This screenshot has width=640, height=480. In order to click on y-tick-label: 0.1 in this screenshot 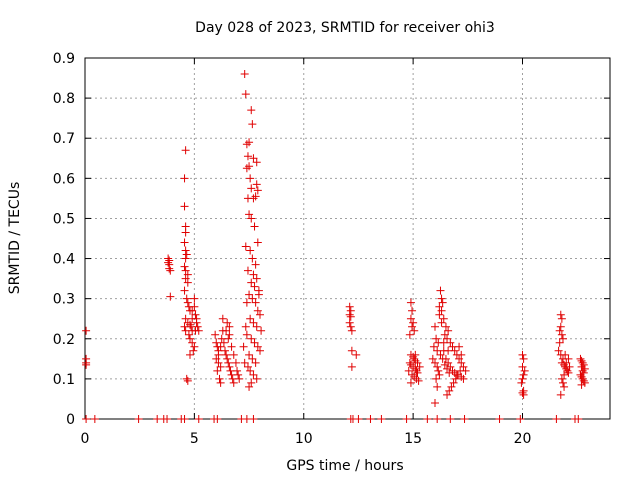, I will do `click(64, 380)`.